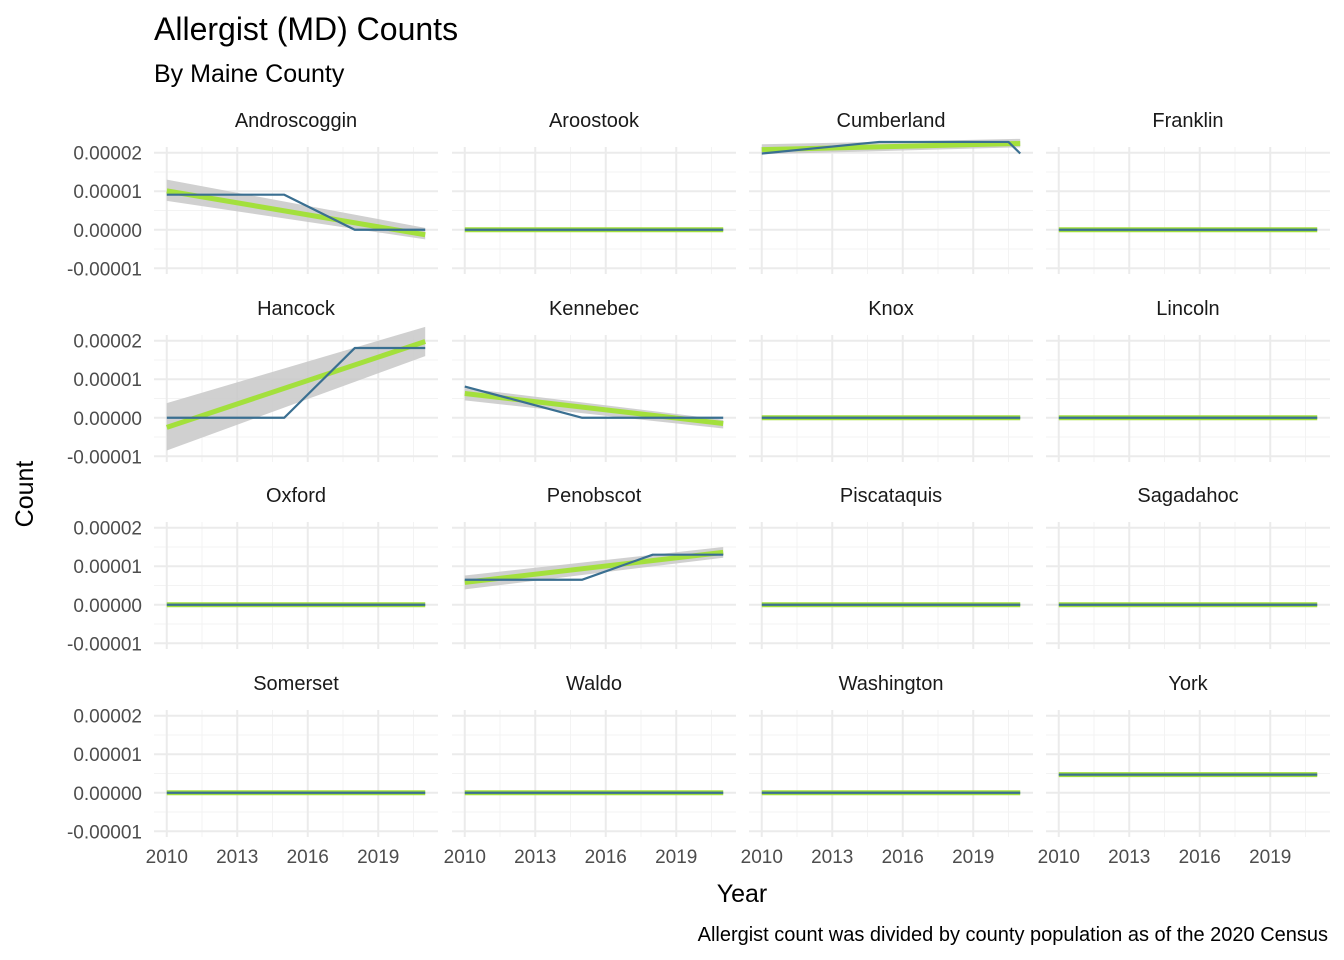  I want to click on facet-strip-label: Waldo, so click(594, 684).